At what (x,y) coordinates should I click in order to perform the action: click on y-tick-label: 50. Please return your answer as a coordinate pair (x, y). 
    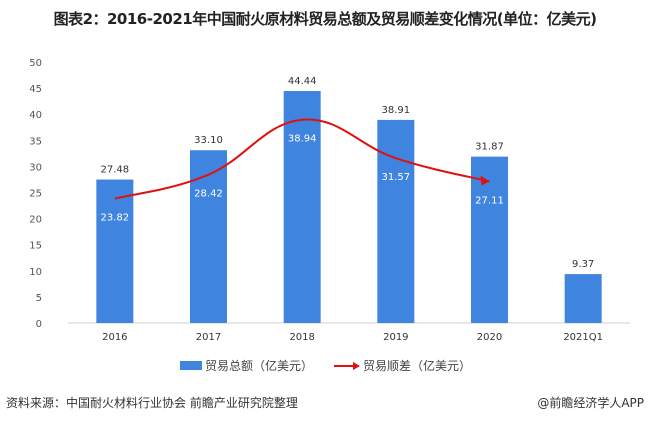
    Looking at the image, I should click on (35, 63).